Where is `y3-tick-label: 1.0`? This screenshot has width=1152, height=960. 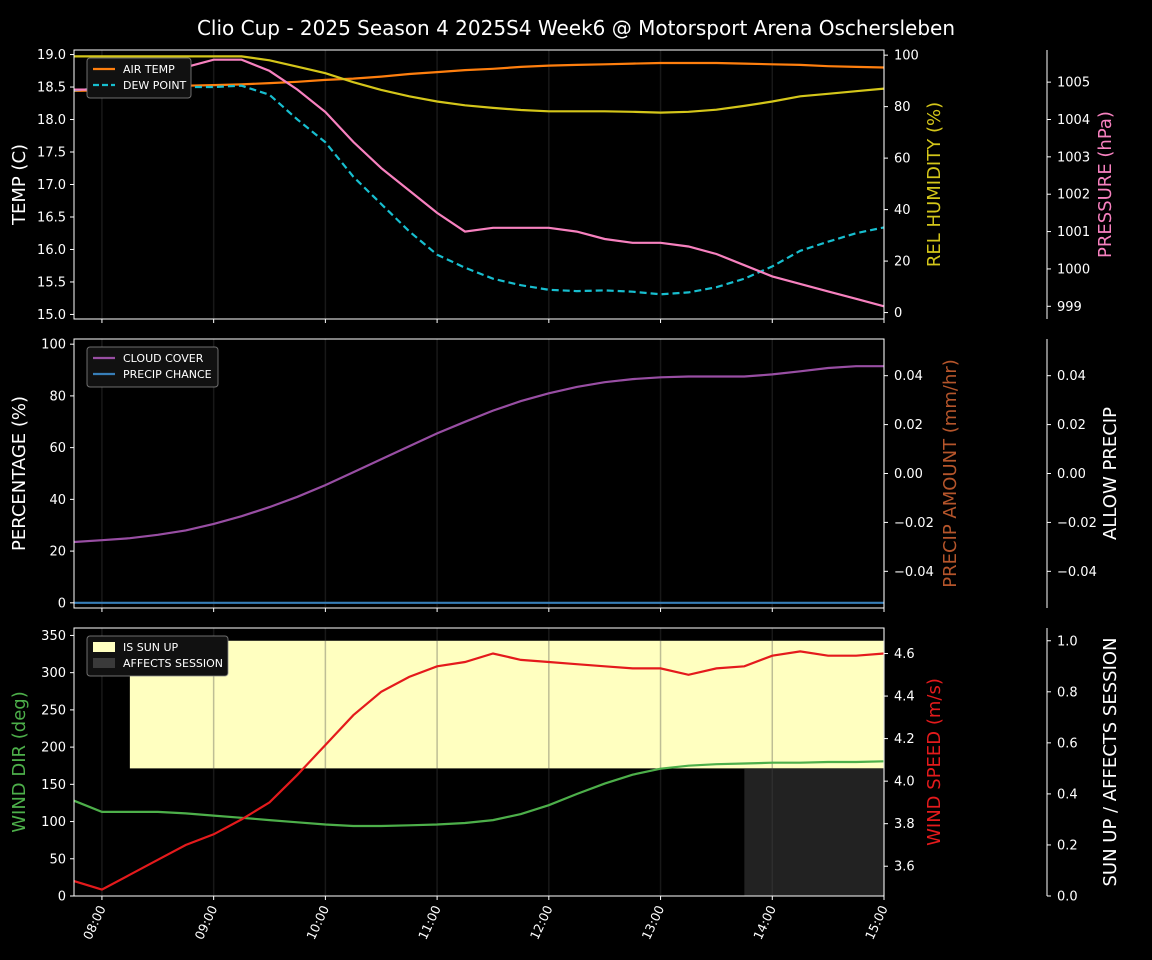
y3-tick-label: 1.0 is located at coordinates (1067, 641).